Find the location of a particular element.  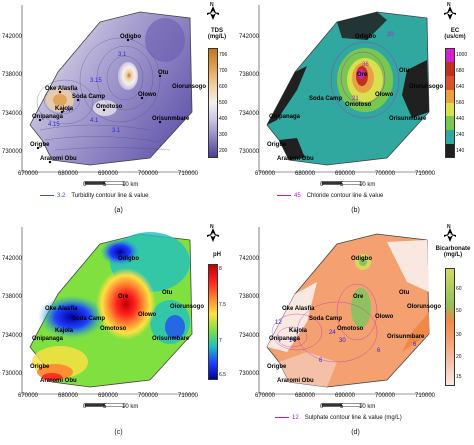

chloride-contours is located at coordinates (365, 80).